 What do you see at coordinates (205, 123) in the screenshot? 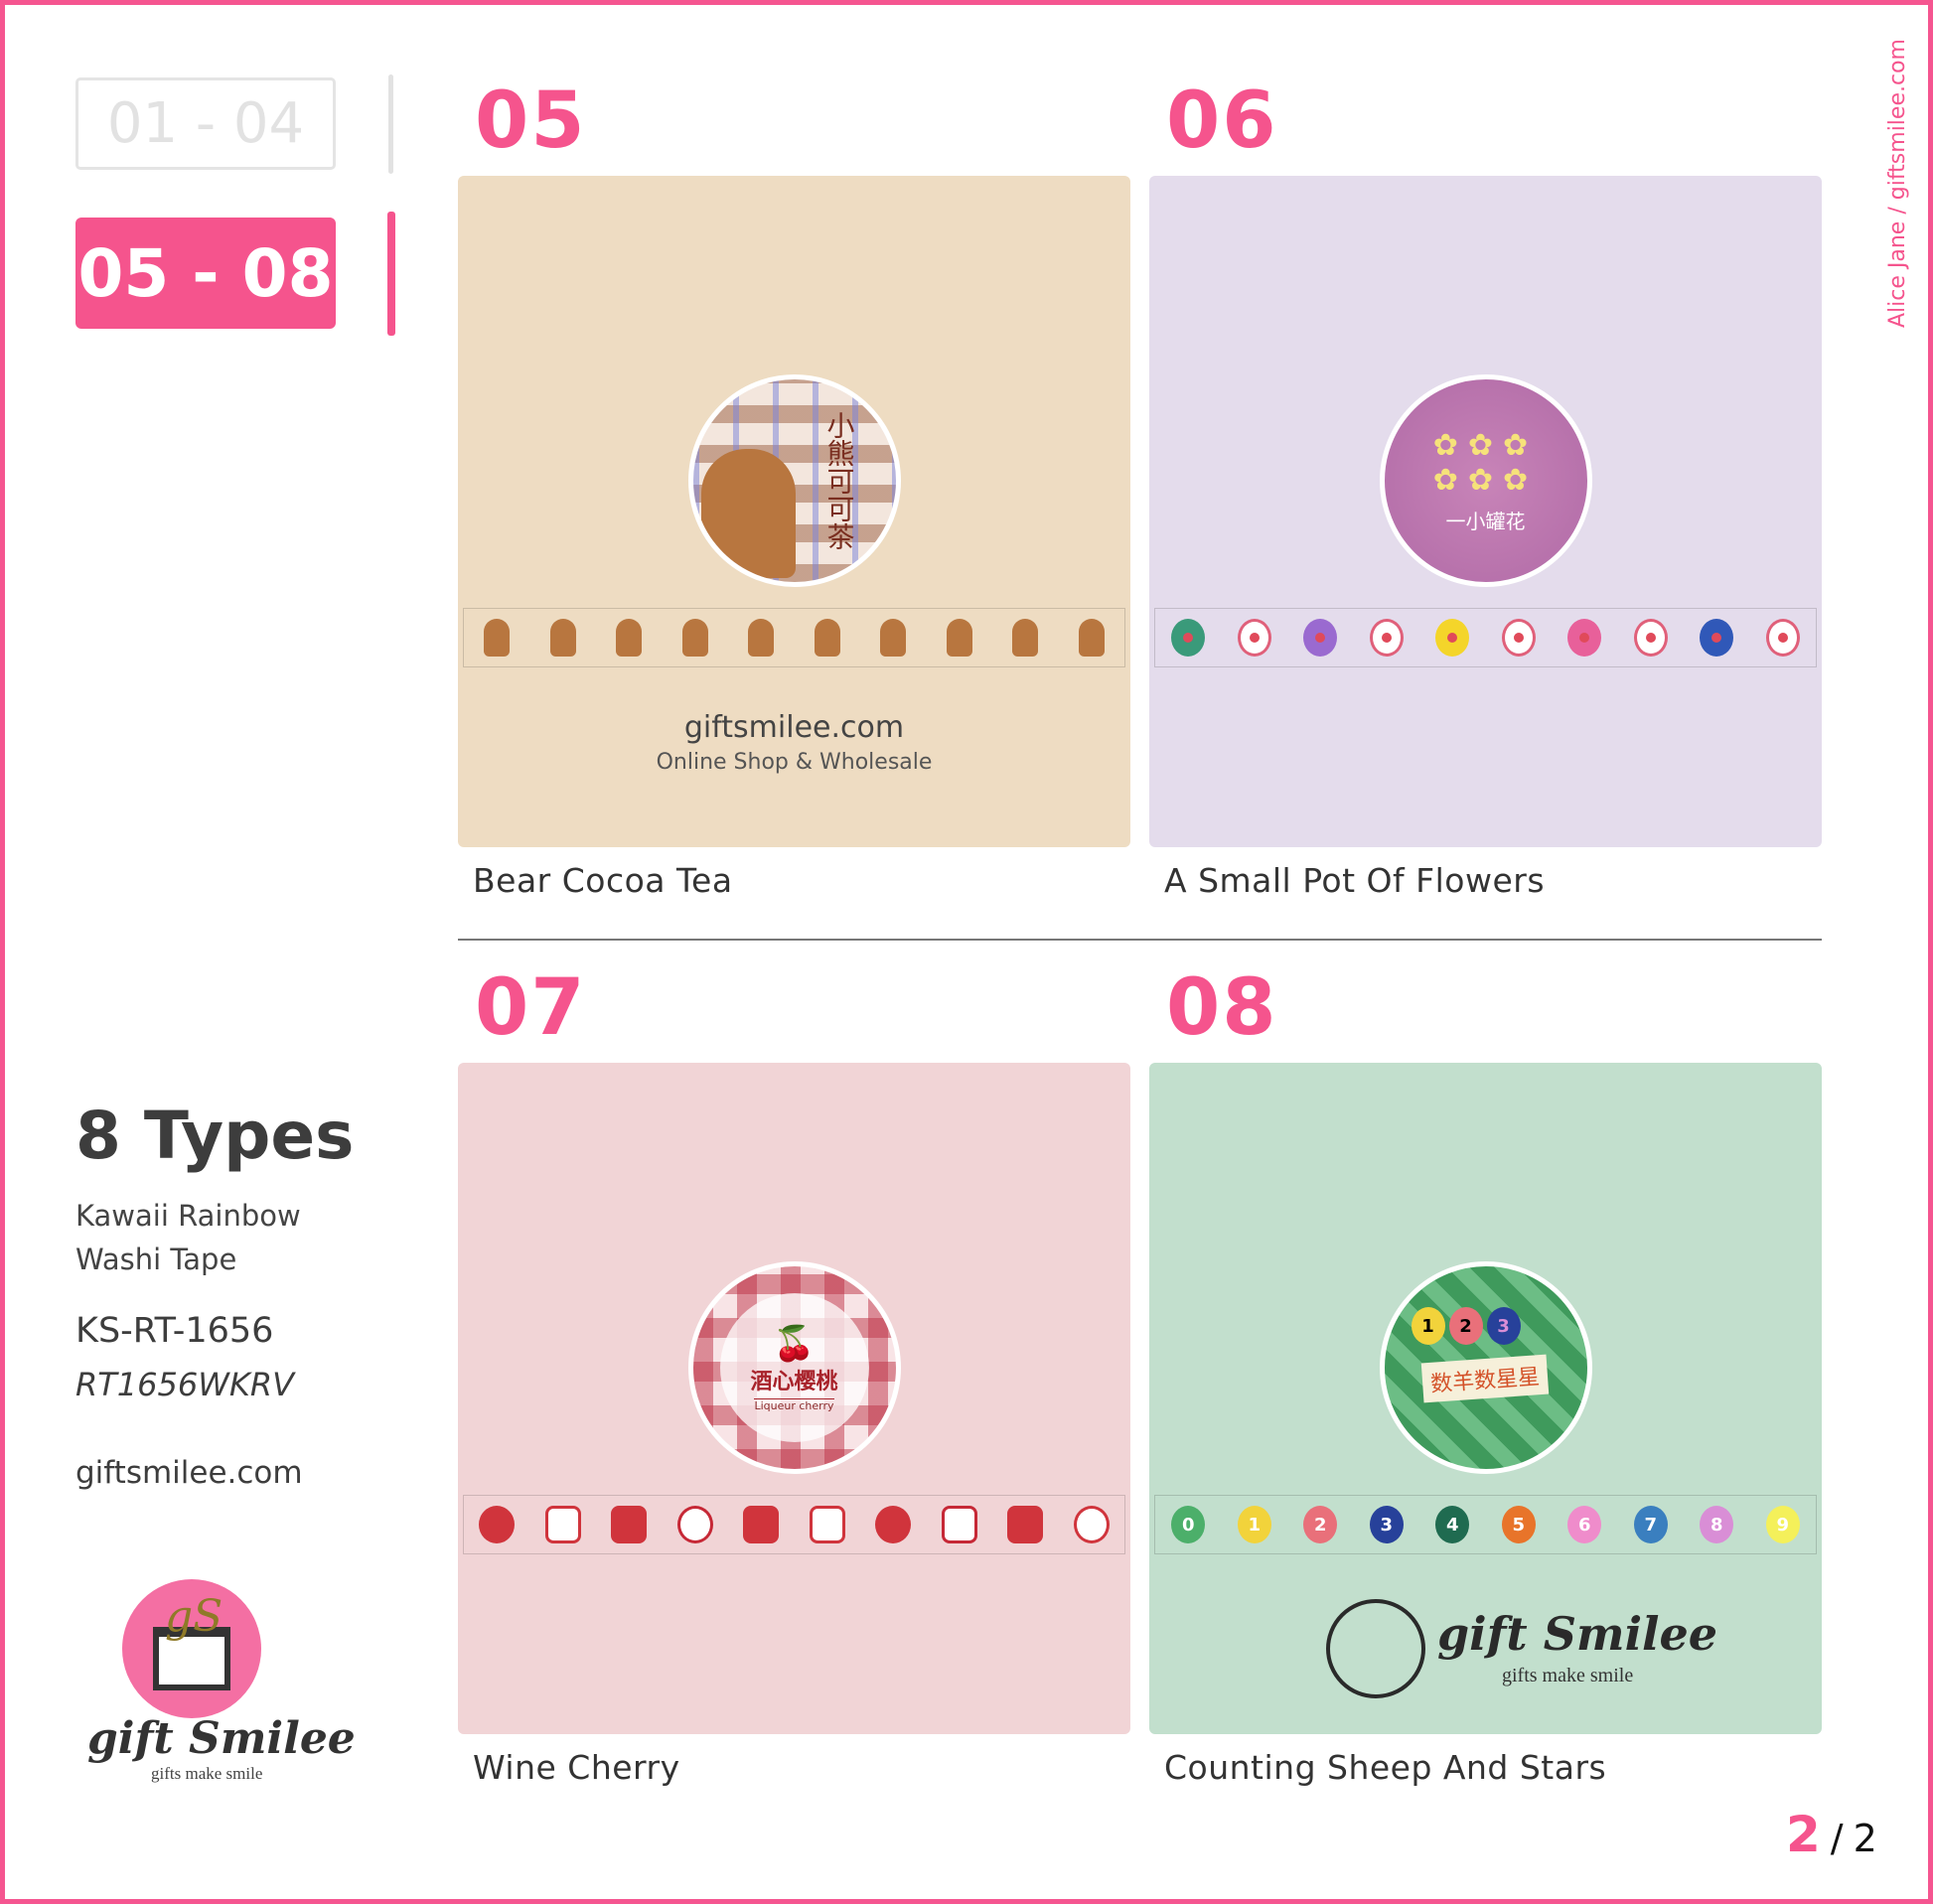
I see `range-tab-01-04: 01 - 04` at bounding box center [205, 123].